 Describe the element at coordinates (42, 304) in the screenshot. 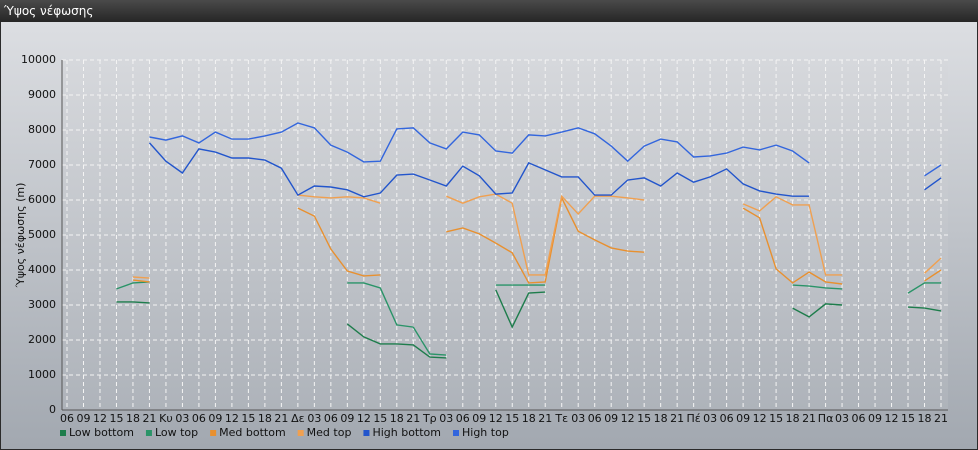

I see `y-tick-label: 3000` at that location.